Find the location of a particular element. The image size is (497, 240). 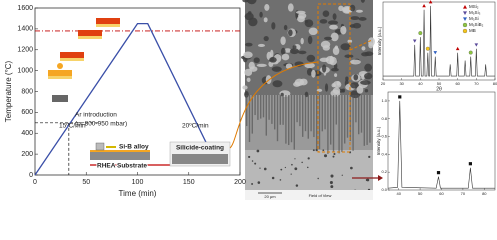

x-tick-label: 40 is located at coordinates (398, 193).